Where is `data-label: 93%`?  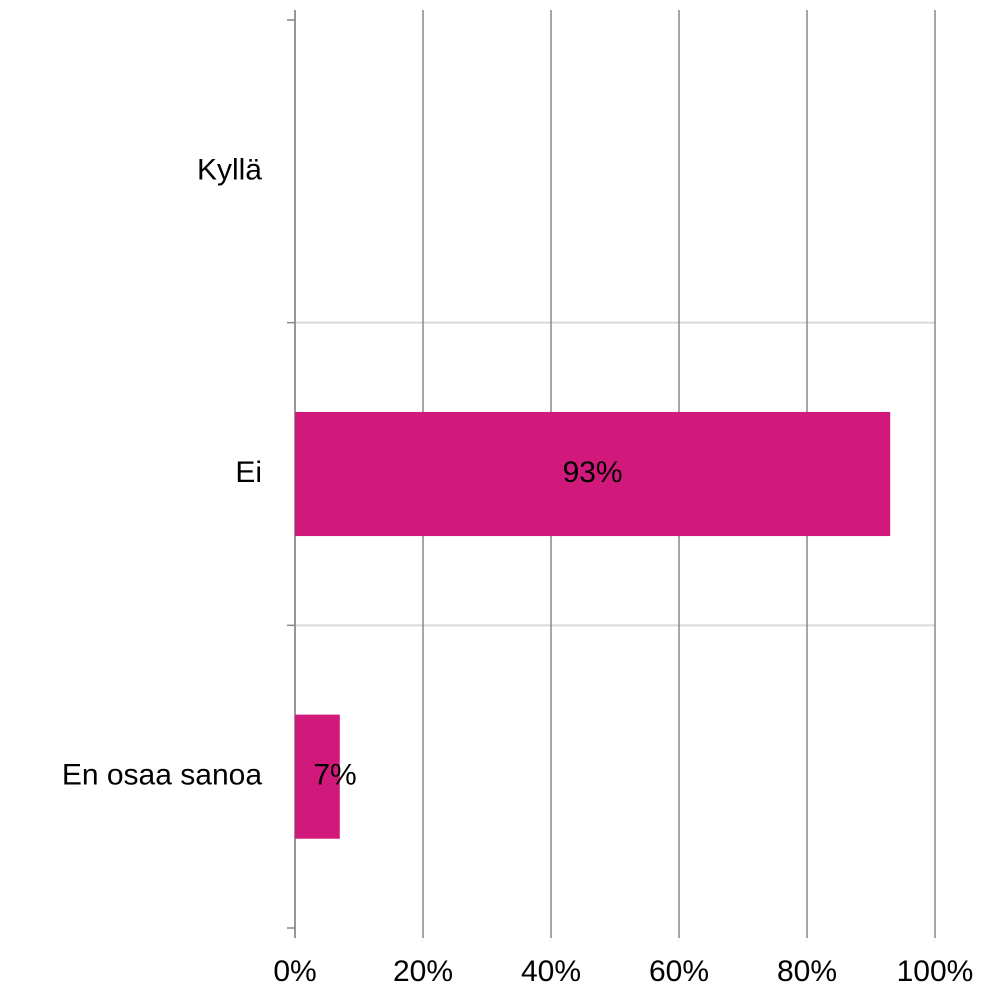 data-label: 93% is located at coordinates (593, 472).